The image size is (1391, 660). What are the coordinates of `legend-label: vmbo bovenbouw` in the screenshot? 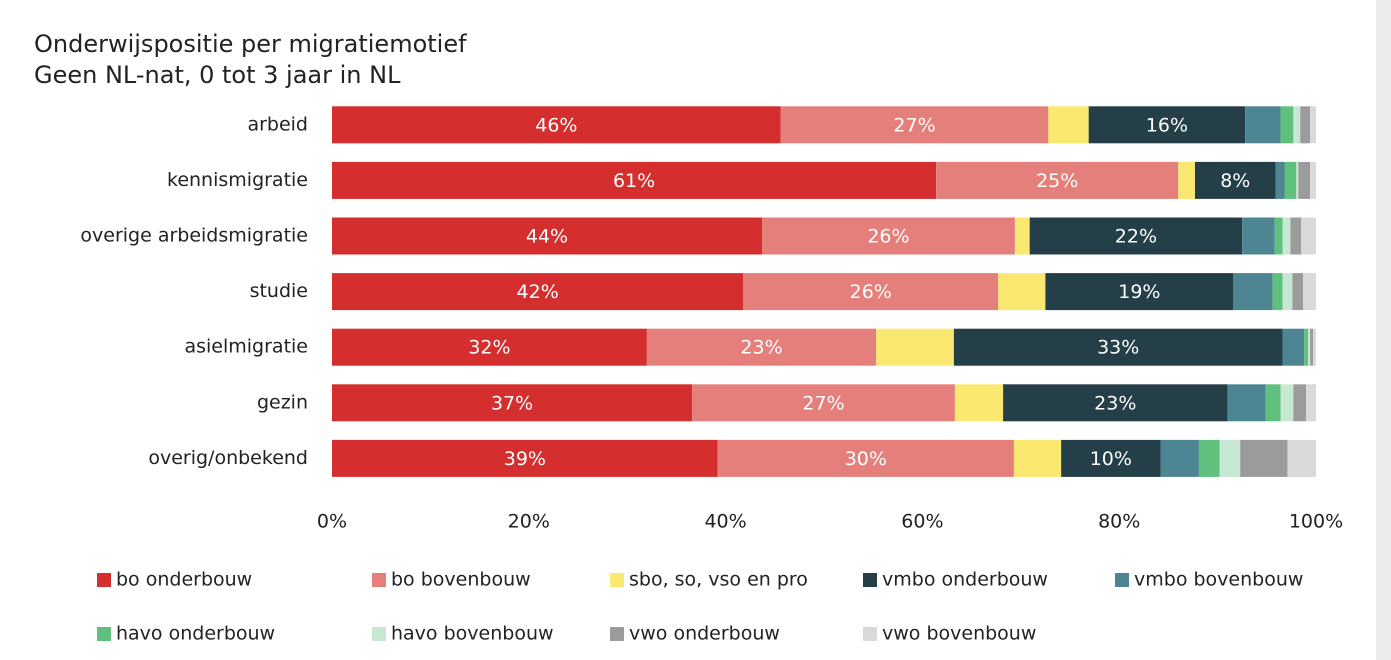 It's located at (1218, 580).